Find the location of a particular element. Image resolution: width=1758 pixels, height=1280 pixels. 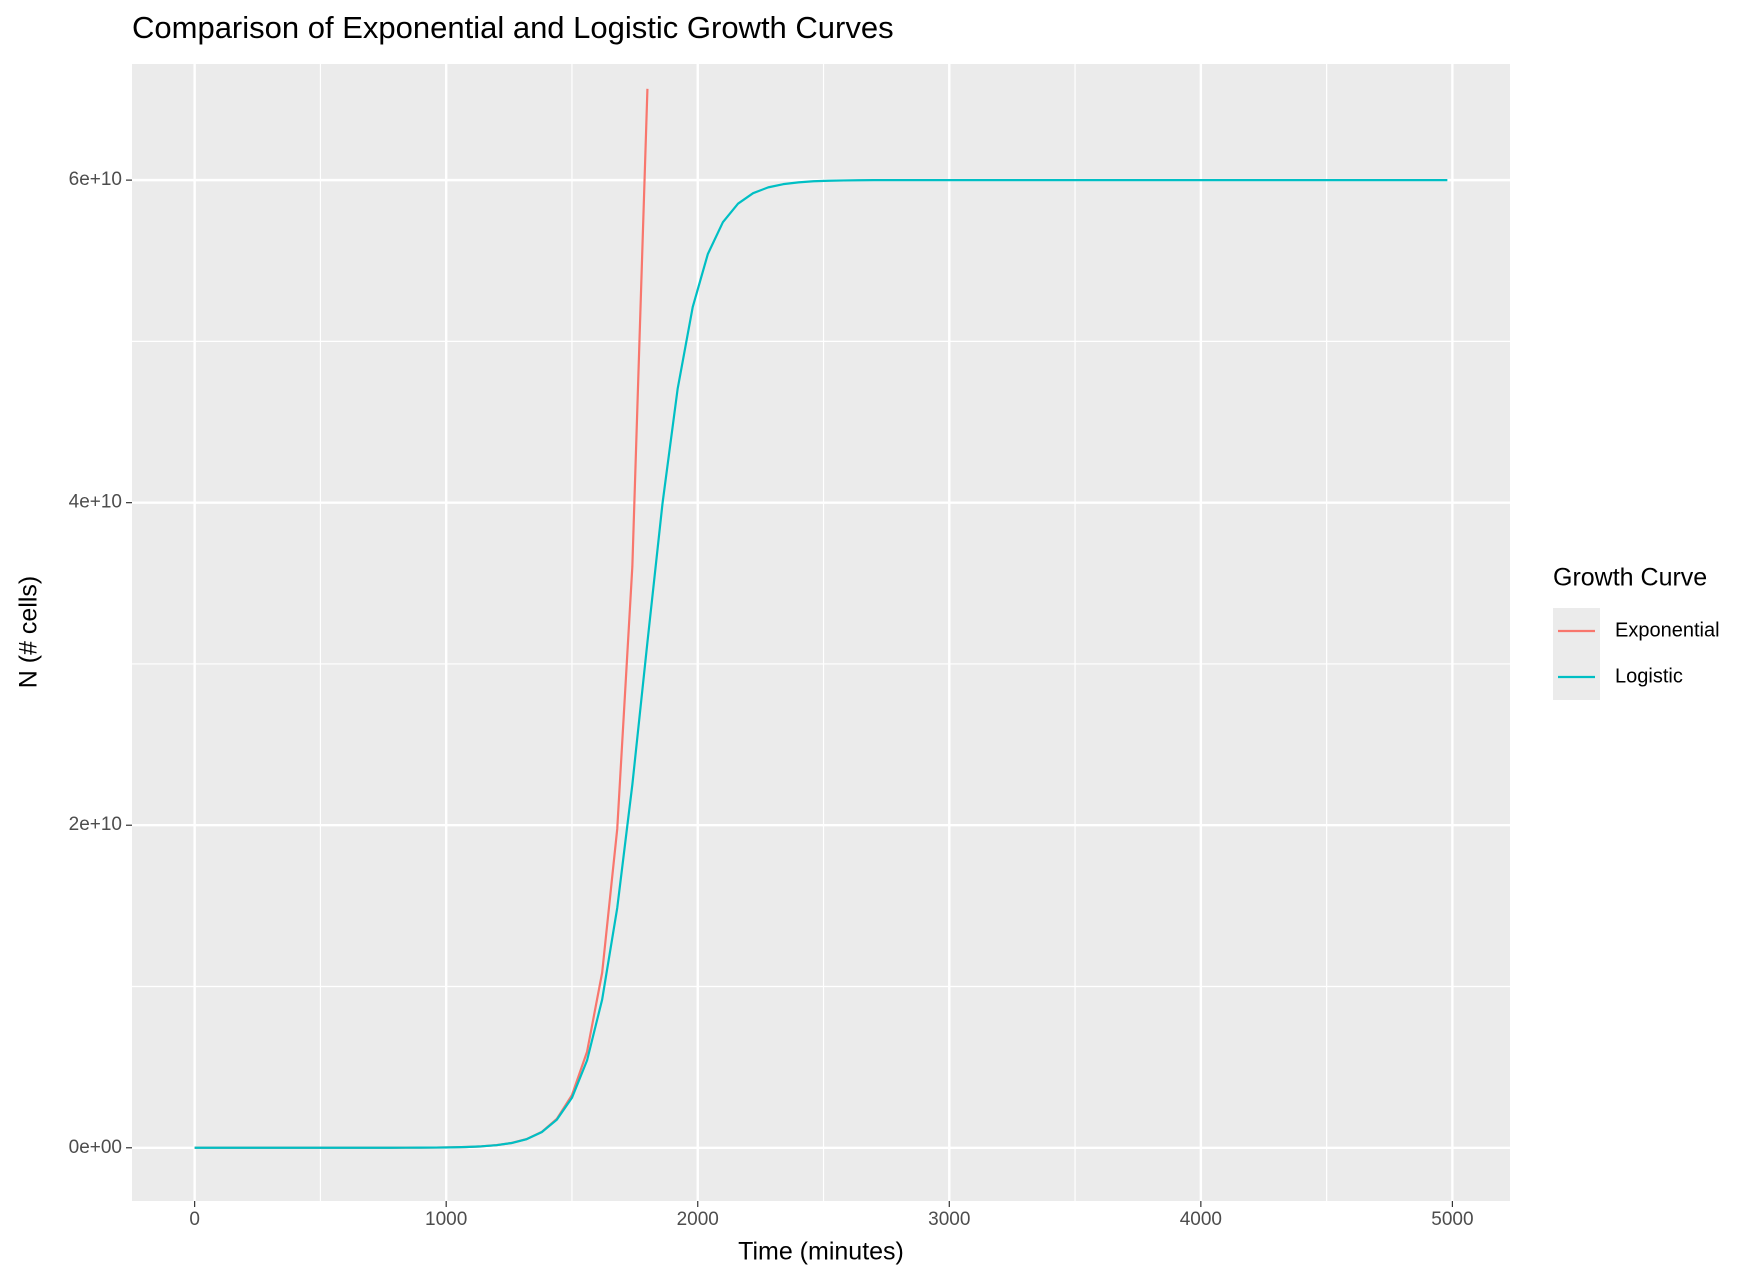

x-tick-label: 1000 is located at coordinates (446, 1219).